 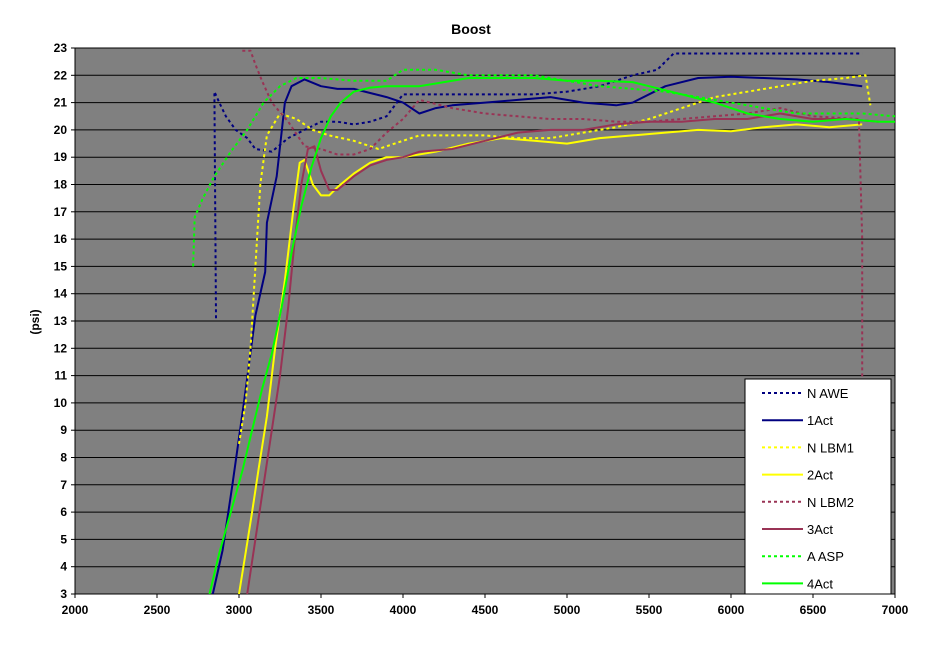 What do you see at coordinates (61, 157) in the screenshot?
I see `y-tick-label: 19` at bounding box center [61, 157].